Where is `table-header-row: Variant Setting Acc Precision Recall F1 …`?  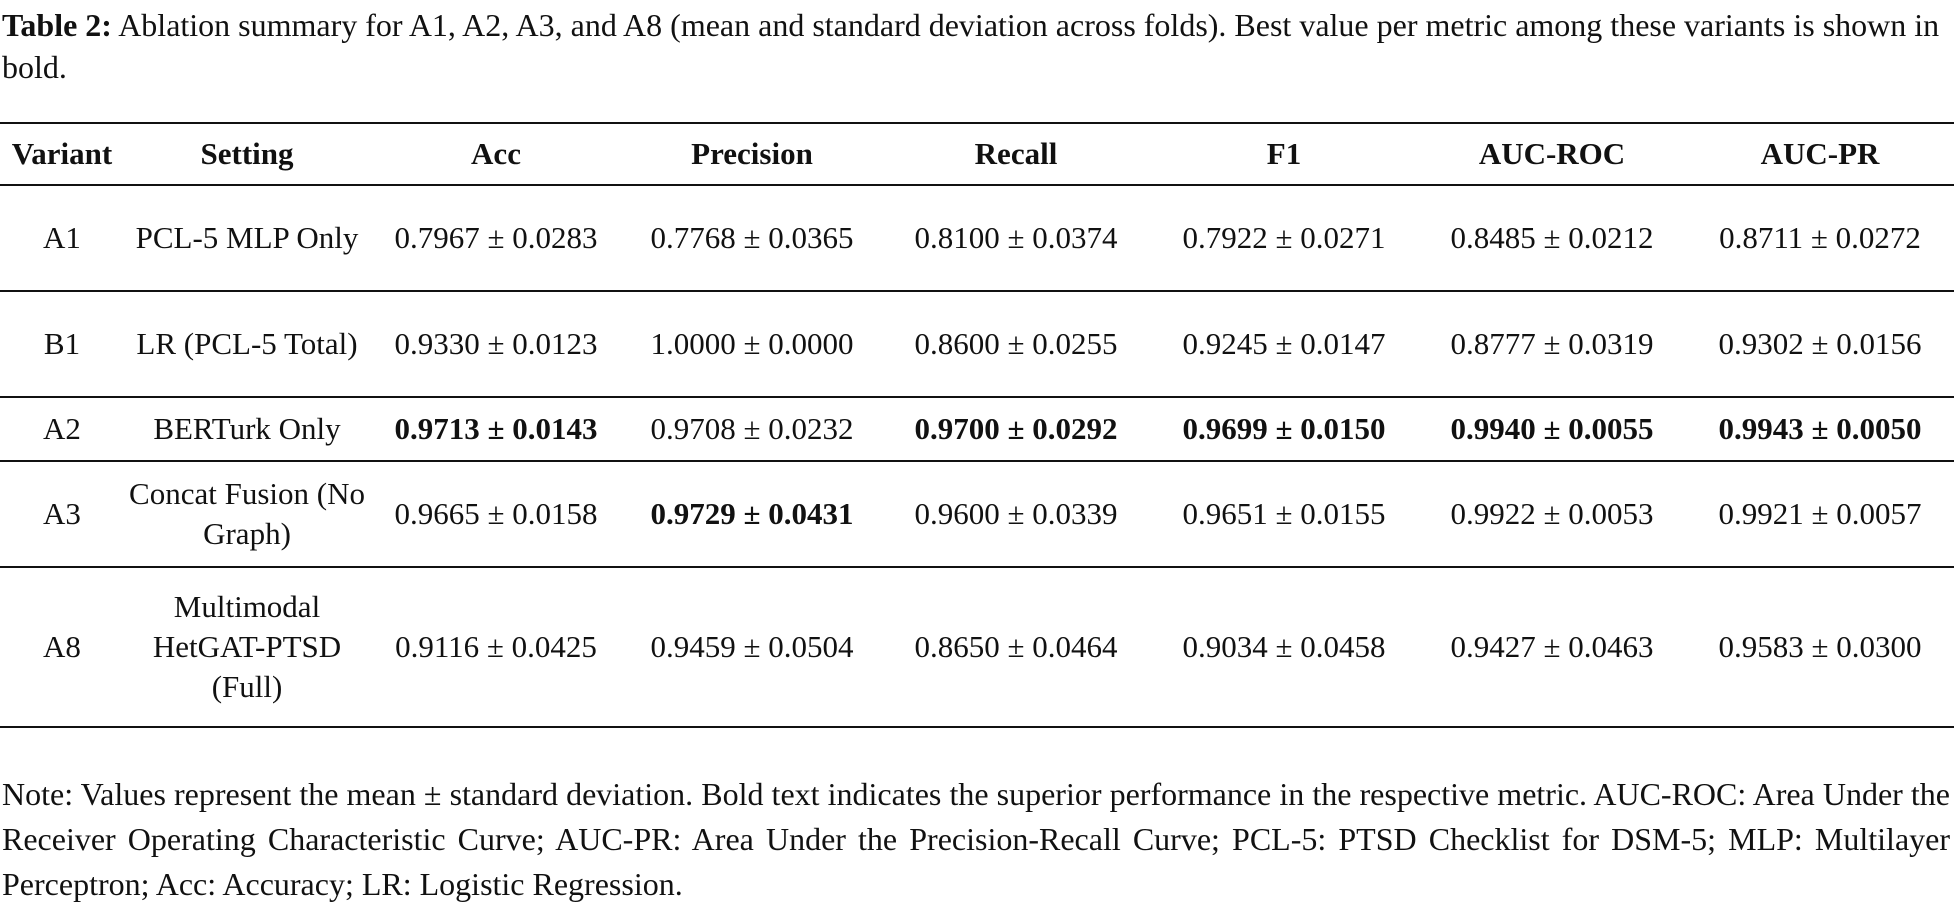
table-header-row: Variant Setting Acc Precision Recall F1 … is located at coordinates (977, 154).